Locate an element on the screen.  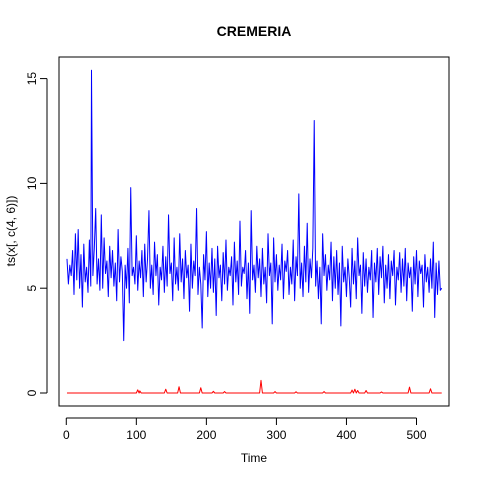
x-axis: 0 100 200 300 400 500 is located at coordinates (245, 429).